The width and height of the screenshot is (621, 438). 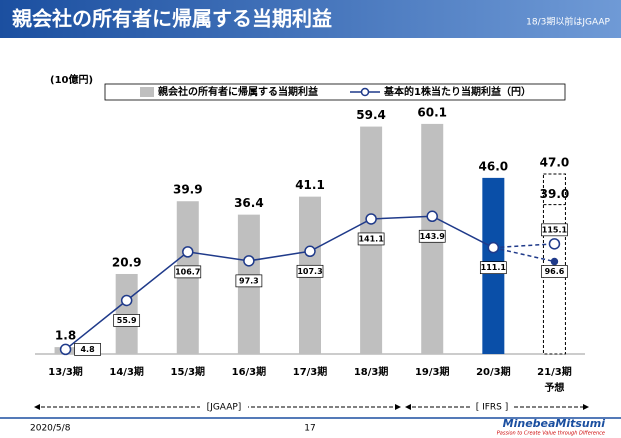 I want to click on x-tick-label: 18/3期, so click(x=371, y=371).